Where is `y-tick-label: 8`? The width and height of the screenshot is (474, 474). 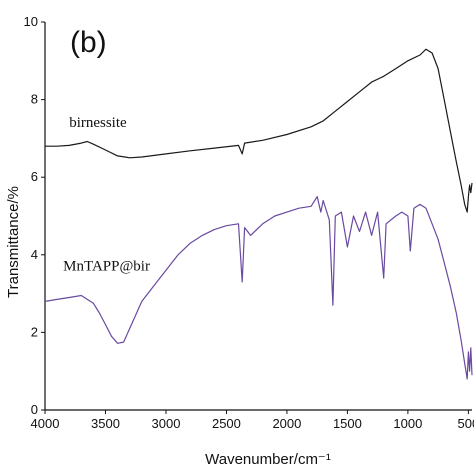
y-tick-label: 8 is located at coordinates (34, 99).